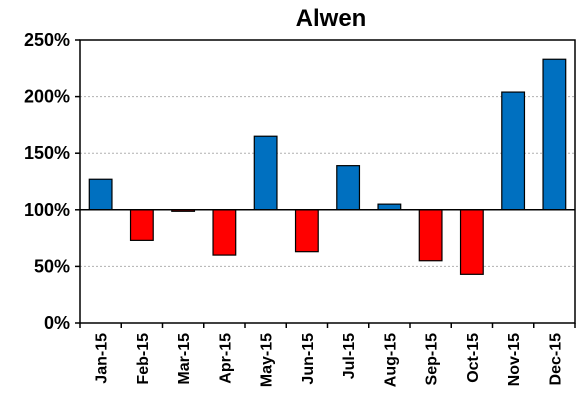 The width and height of the screenshot is (578, 396). I want to click on y-tick-label: 0%, so click(57, 323).